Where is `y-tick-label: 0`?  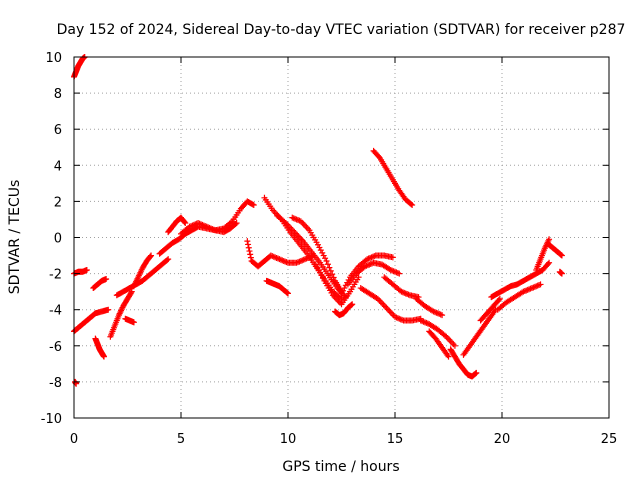
y-tick-label: 0 is located at coordinates (58, 239).